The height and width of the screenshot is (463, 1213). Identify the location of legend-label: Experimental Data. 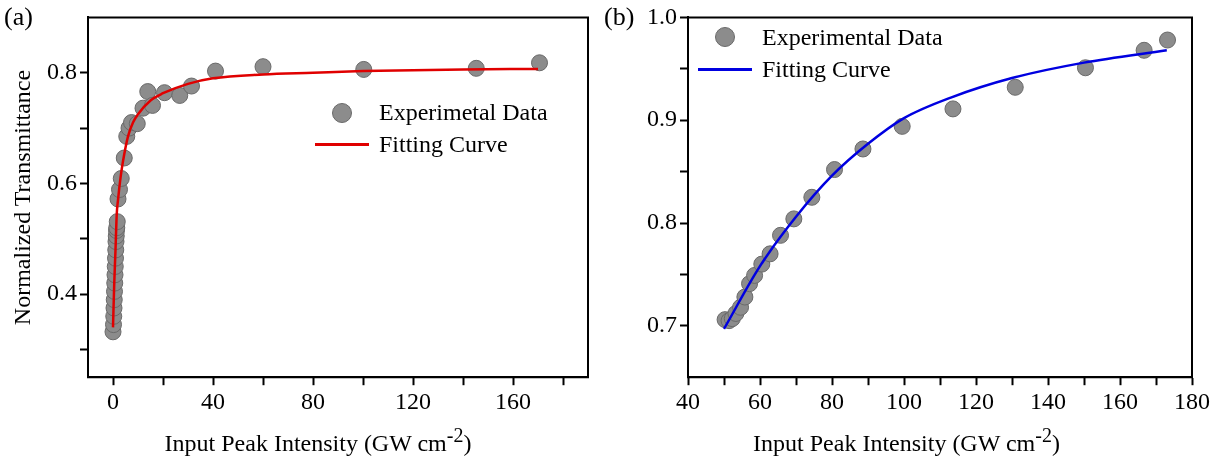
(852, 37).